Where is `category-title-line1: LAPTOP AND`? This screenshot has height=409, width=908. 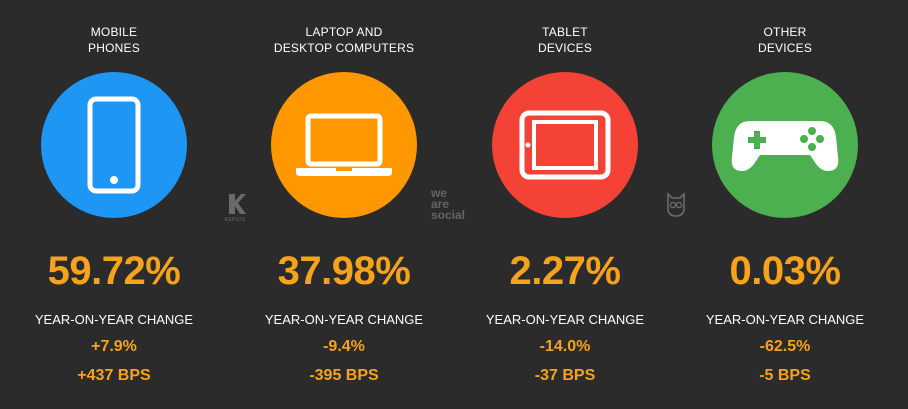 category-title-line1: LAPTOP AND is located at coordinates (344, 32).